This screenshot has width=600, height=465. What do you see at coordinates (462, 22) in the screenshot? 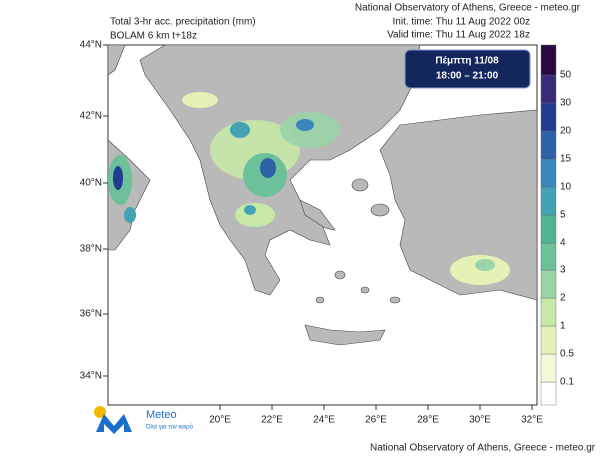
I see `init-time: Init. time: Thu 11 Aug 2022 00z` at bounding box center [462, 22].